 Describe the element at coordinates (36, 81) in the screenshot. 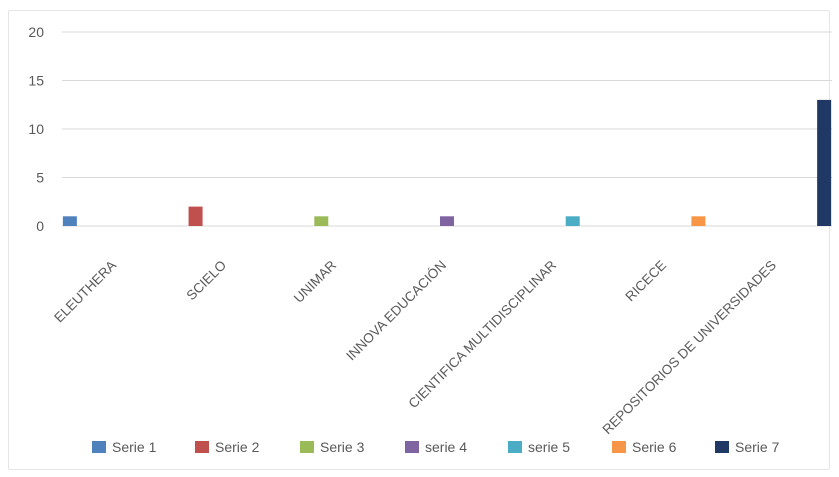

I see `y-tick-label: 15` at that location.